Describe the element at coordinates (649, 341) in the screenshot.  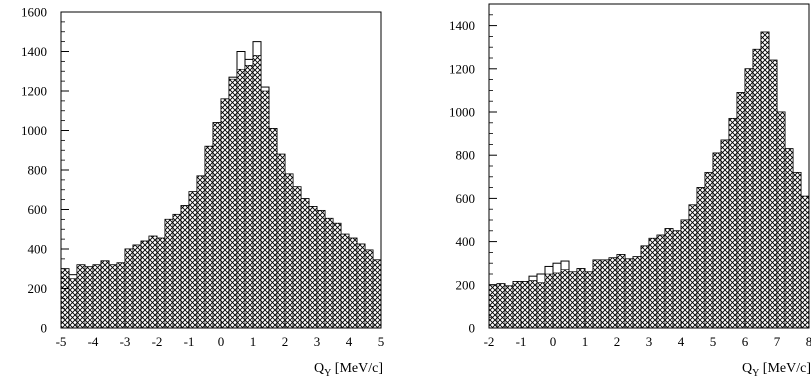
I see `x-tick-label: 3` at that location.